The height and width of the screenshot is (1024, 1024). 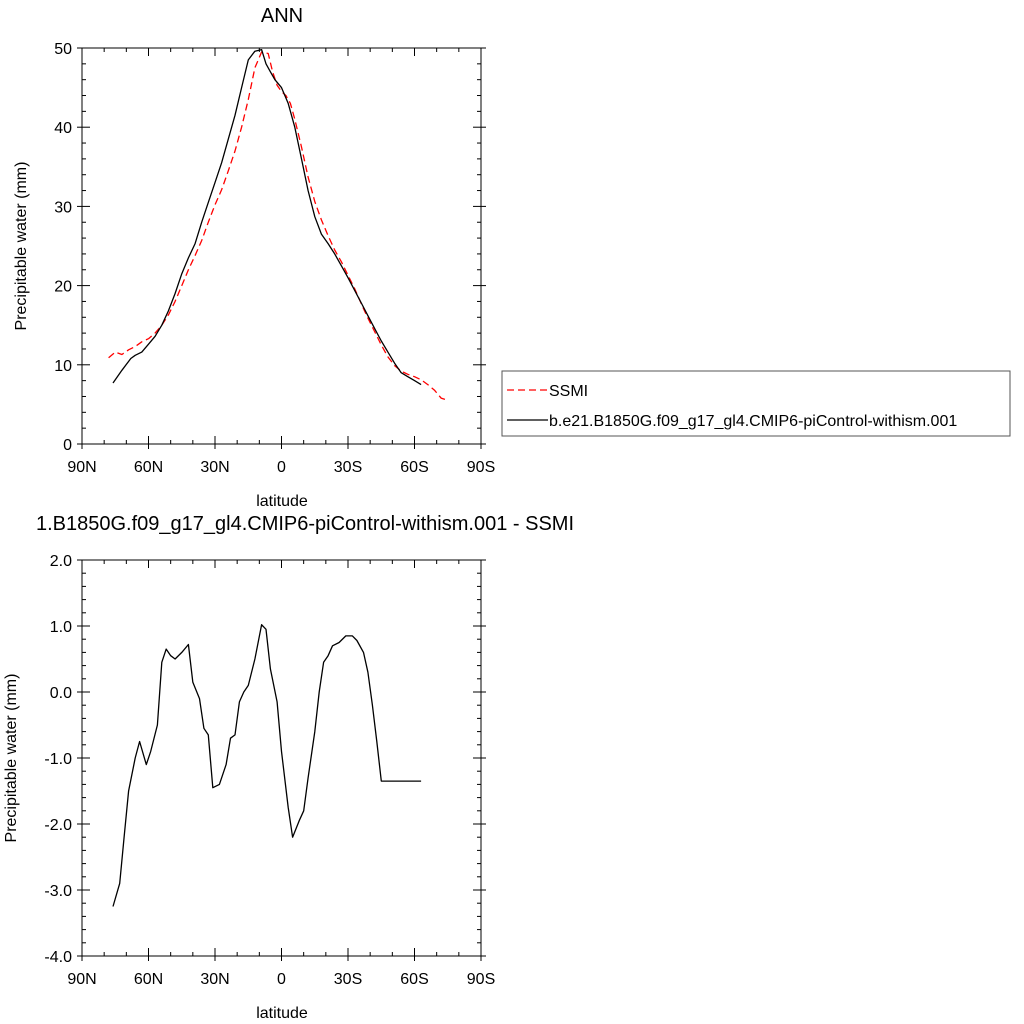 I want to click on x-axis-label-bottom: latitude, so click(x=282, y=1013).